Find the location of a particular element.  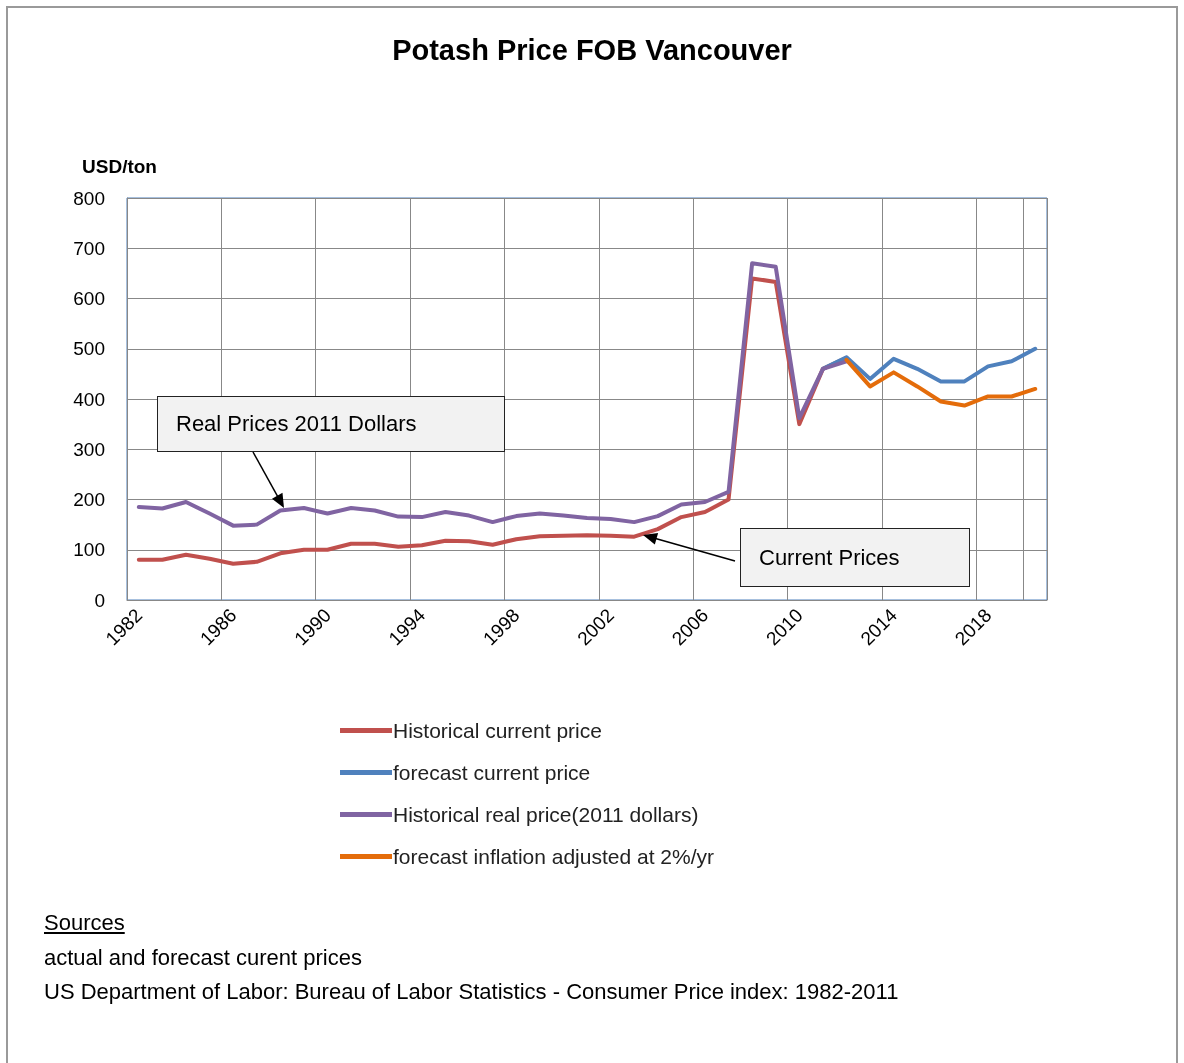

legend-label: forecast current price is located at coordinates (492, 772).